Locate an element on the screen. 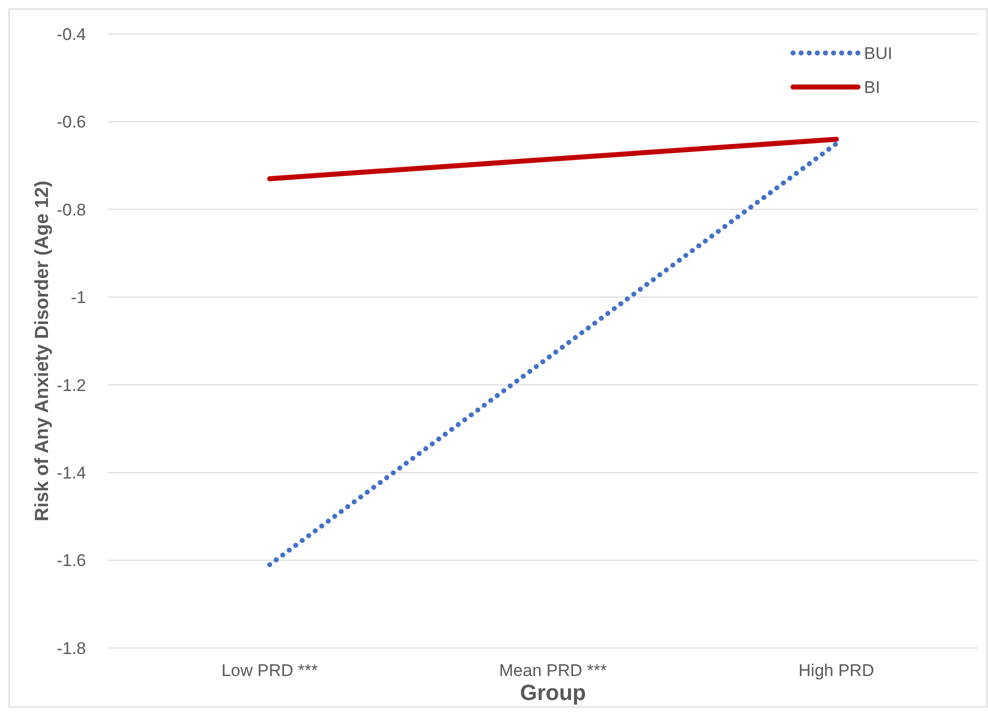 The width and height of the screenshot is (988, 717). y-tick-label: -1.8 is located at coordinates (71, 648).